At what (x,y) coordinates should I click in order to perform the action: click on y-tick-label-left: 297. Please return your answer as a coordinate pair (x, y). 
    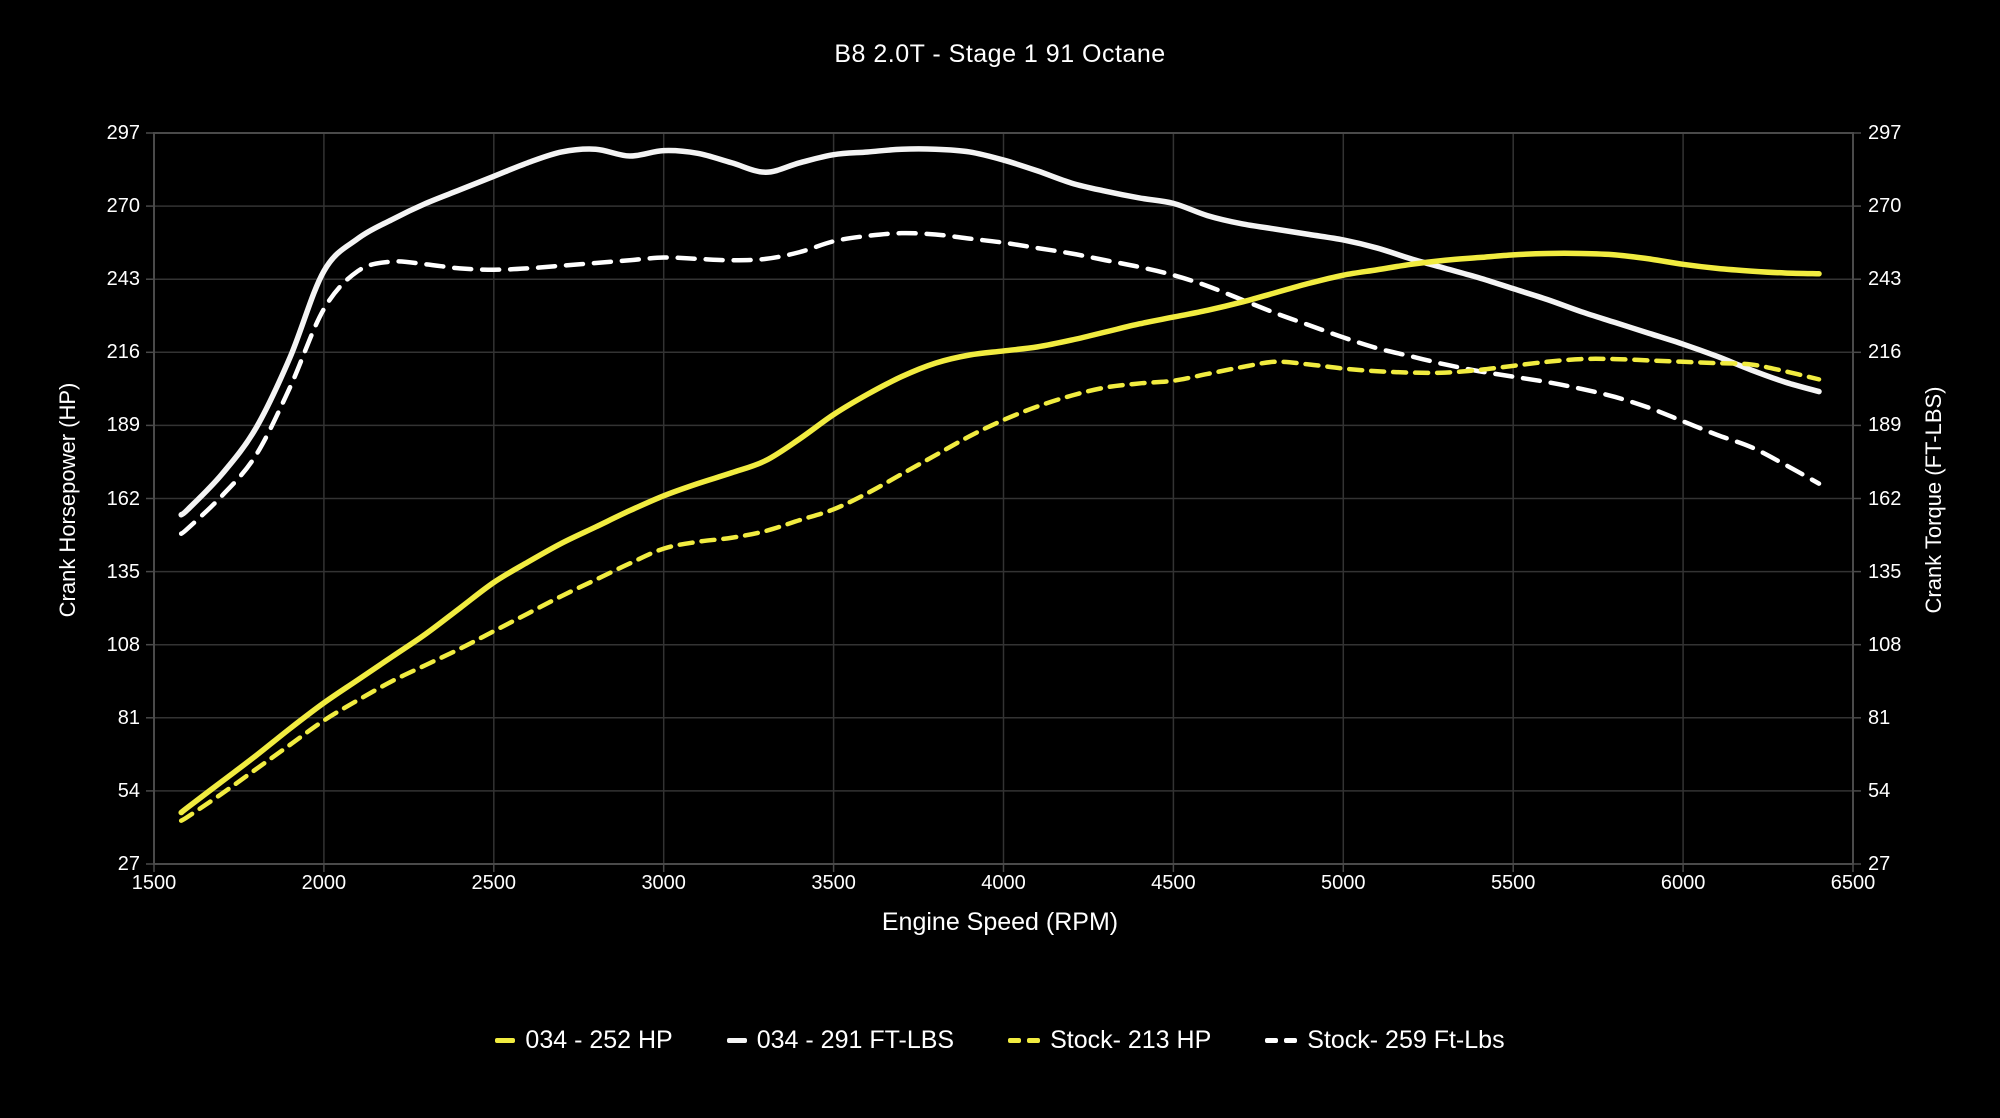
    Looking at the image, I should click on (123, 133).